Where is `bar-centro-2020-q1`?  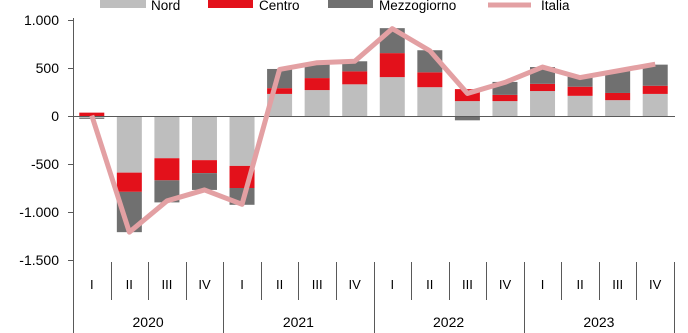
bar-centro-2020-q1 is located at coordinates (92, 114).